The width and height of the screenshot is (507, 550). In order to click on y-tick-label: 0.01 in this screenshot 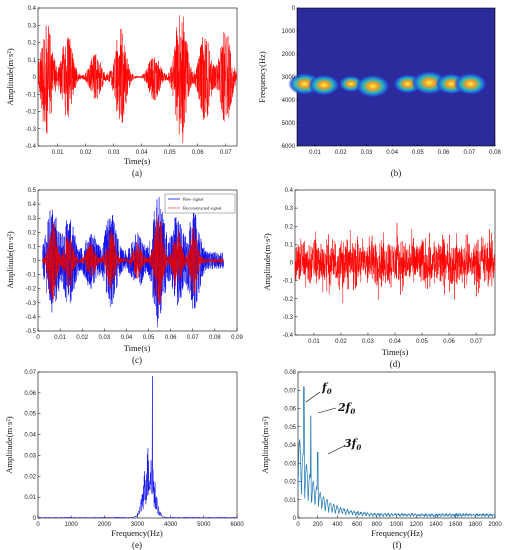, I will do `click(30, 498)`.